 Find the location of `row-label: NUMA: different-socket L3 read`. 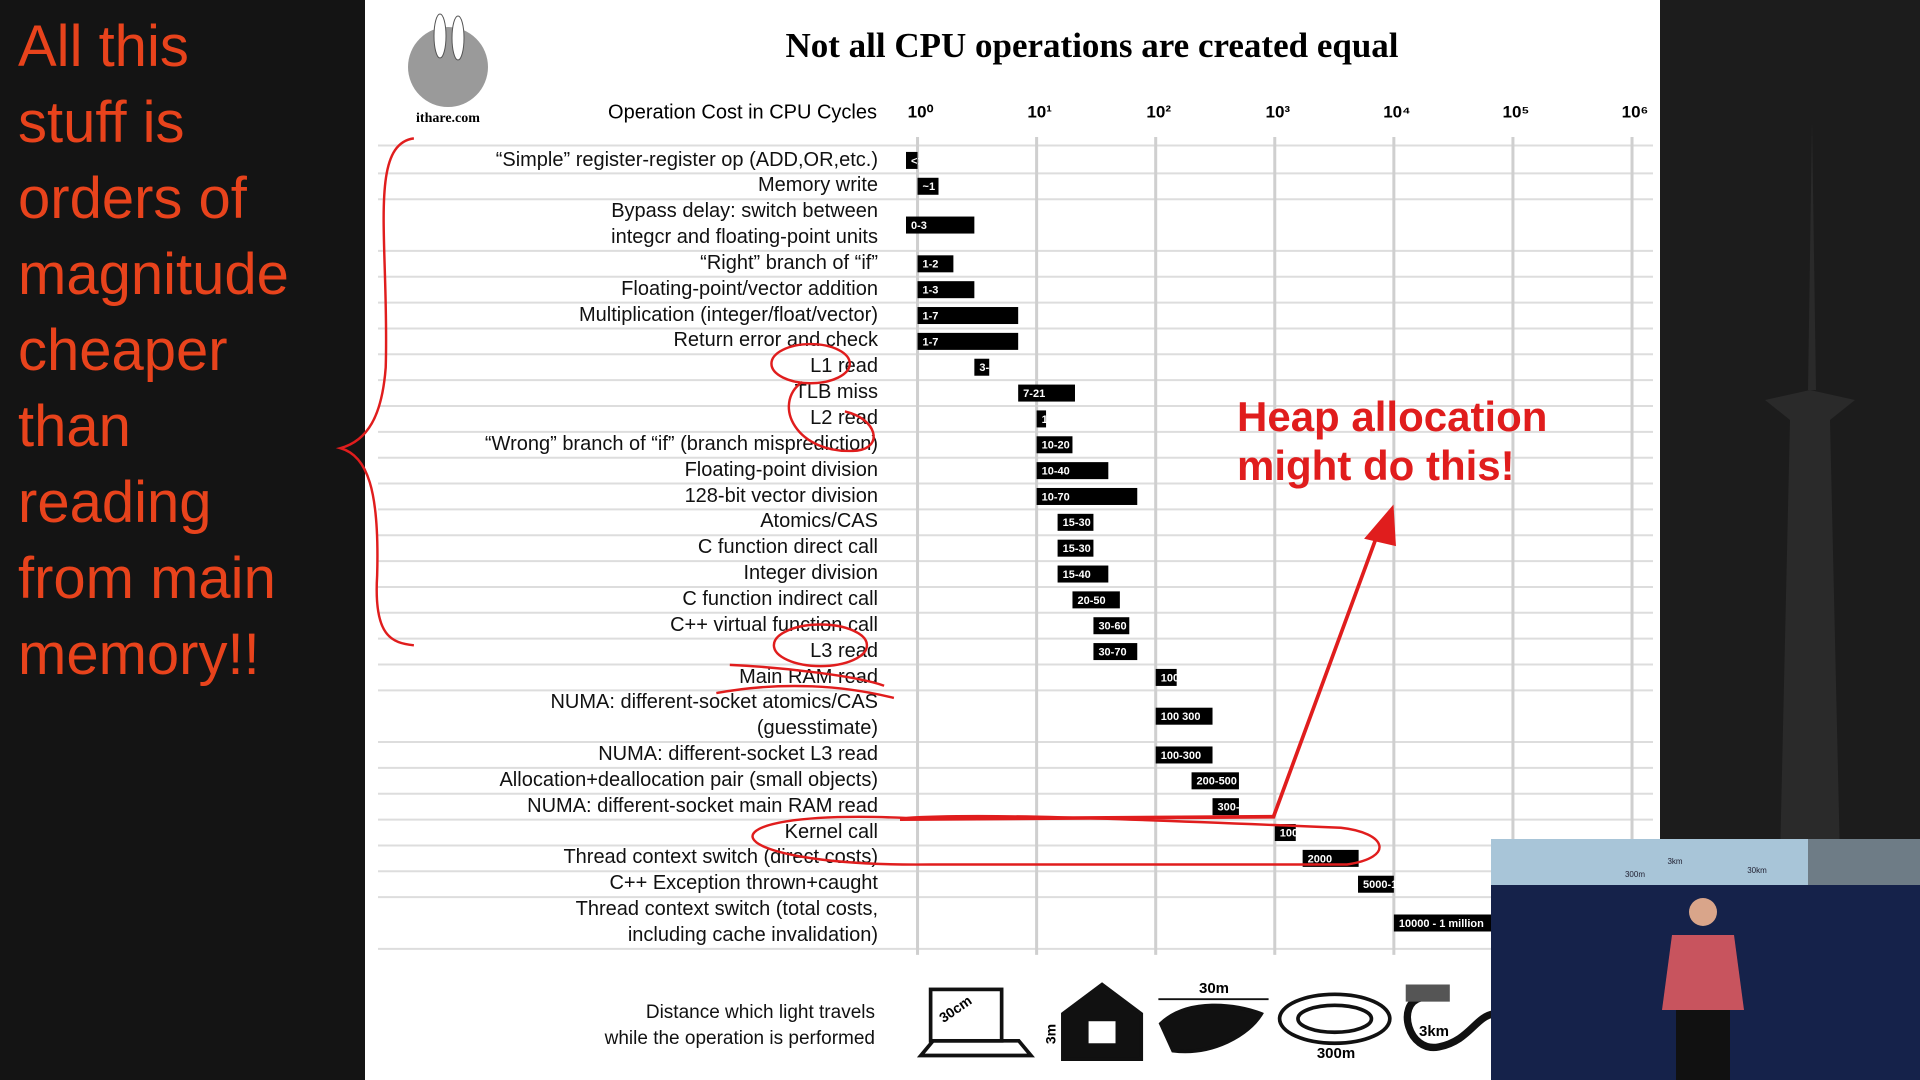

row-label: NUMA: different-socket L3 read is located at coordinates (738, 754).